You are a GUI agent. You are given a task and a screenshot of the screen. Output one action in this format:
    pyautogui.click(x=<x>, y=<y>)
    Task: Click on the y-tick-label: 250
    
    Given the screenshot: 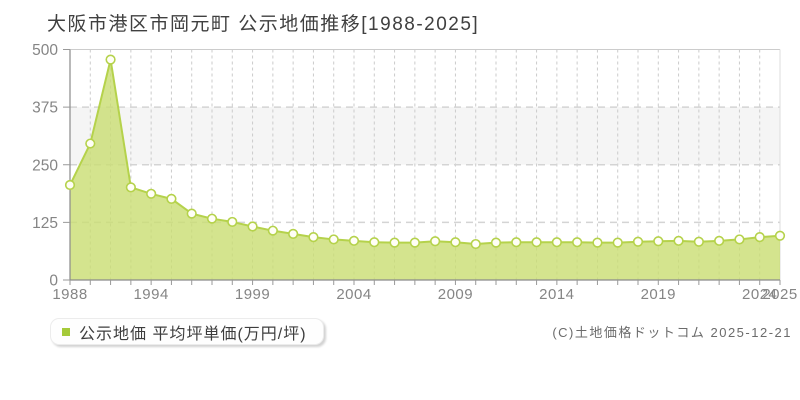 What is the action you would take?
    pyautogui.click(x=45, y=165)
    